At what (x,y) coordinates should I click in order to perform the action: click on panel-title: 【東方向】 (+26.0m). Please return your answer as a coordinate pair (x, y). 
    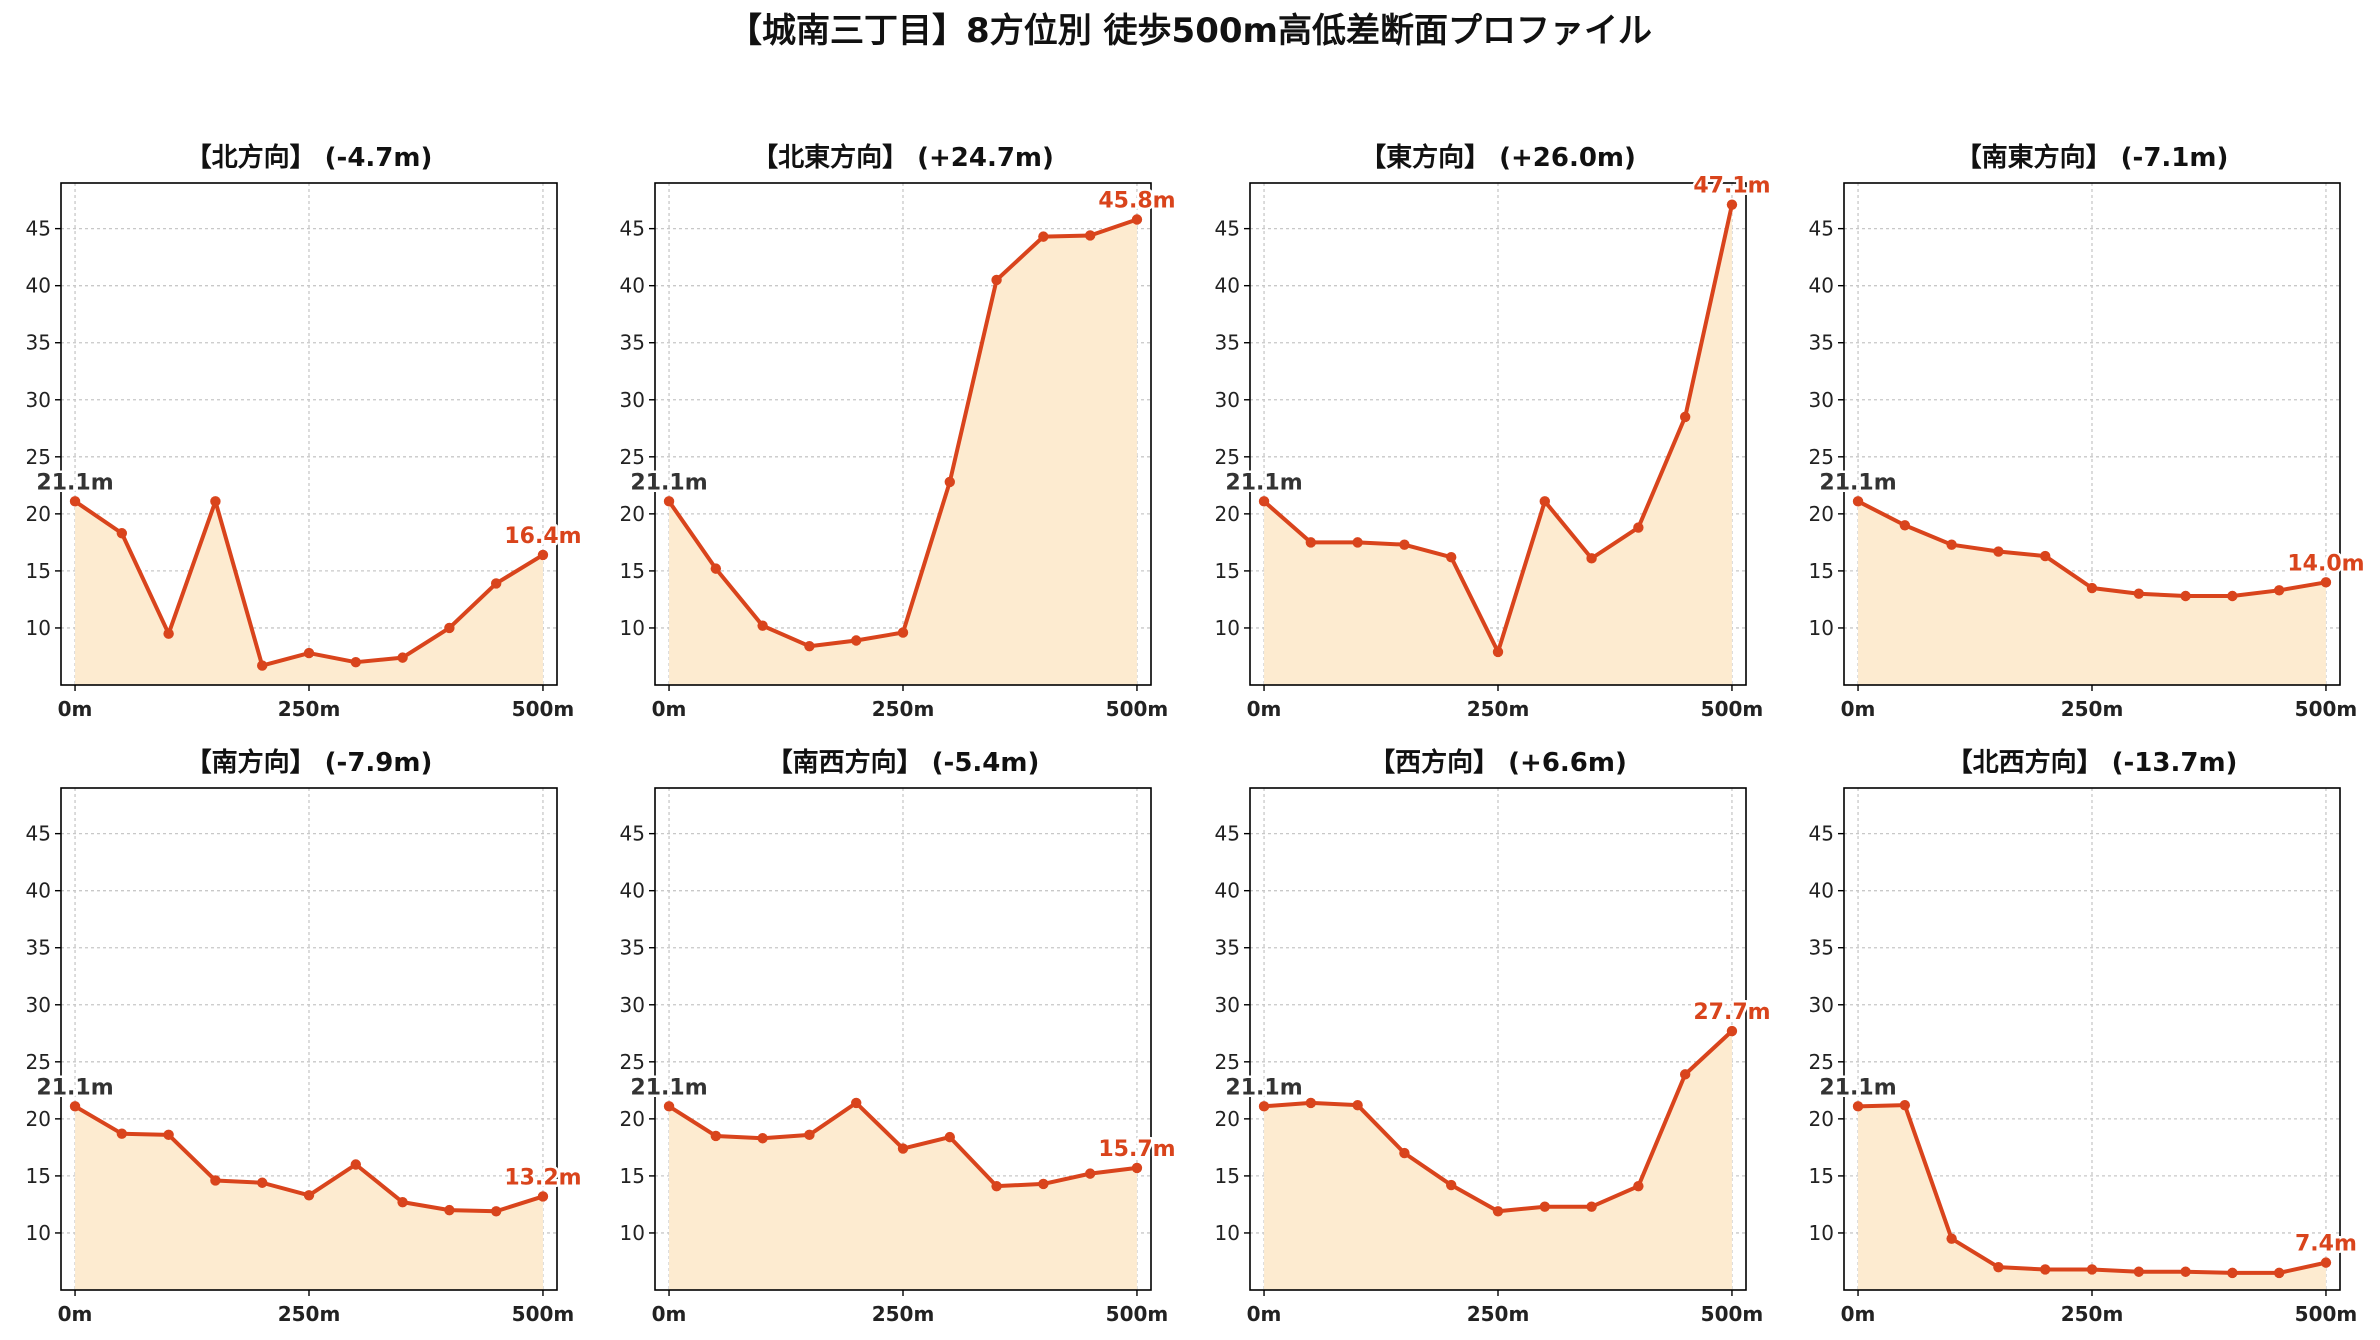
    Looking at the image, I should click on (1498, 157).